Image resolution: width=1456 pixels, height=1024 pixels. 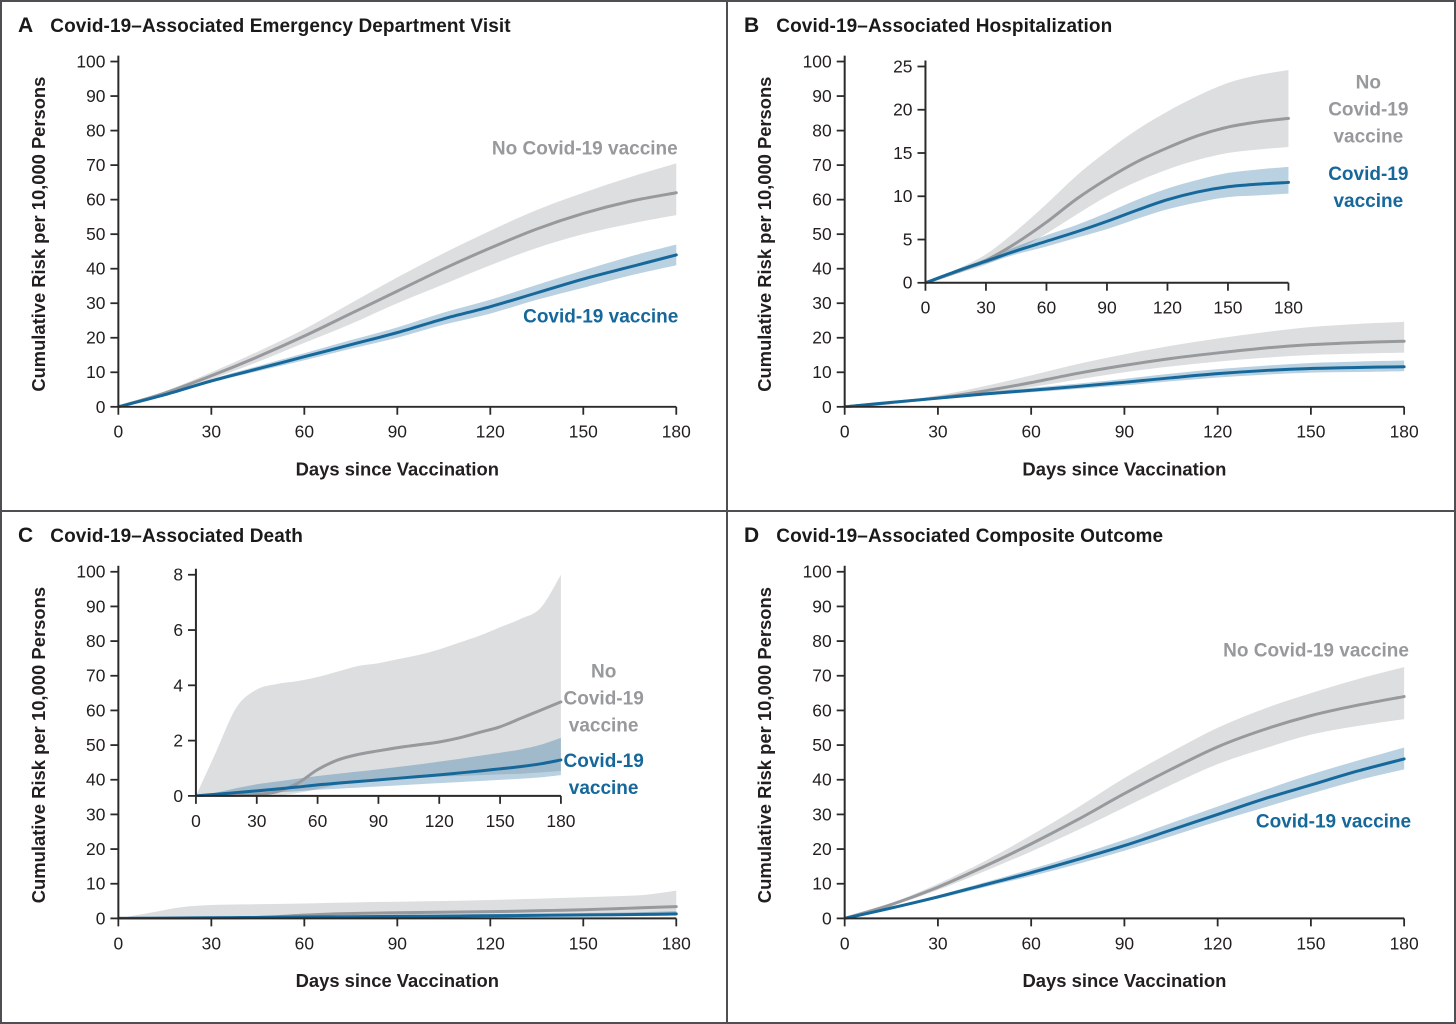 I want to click on inset-plot: 0 5 10 15 20 25 0 30 60 90 120 150 180, so click(x=1098, y=186).